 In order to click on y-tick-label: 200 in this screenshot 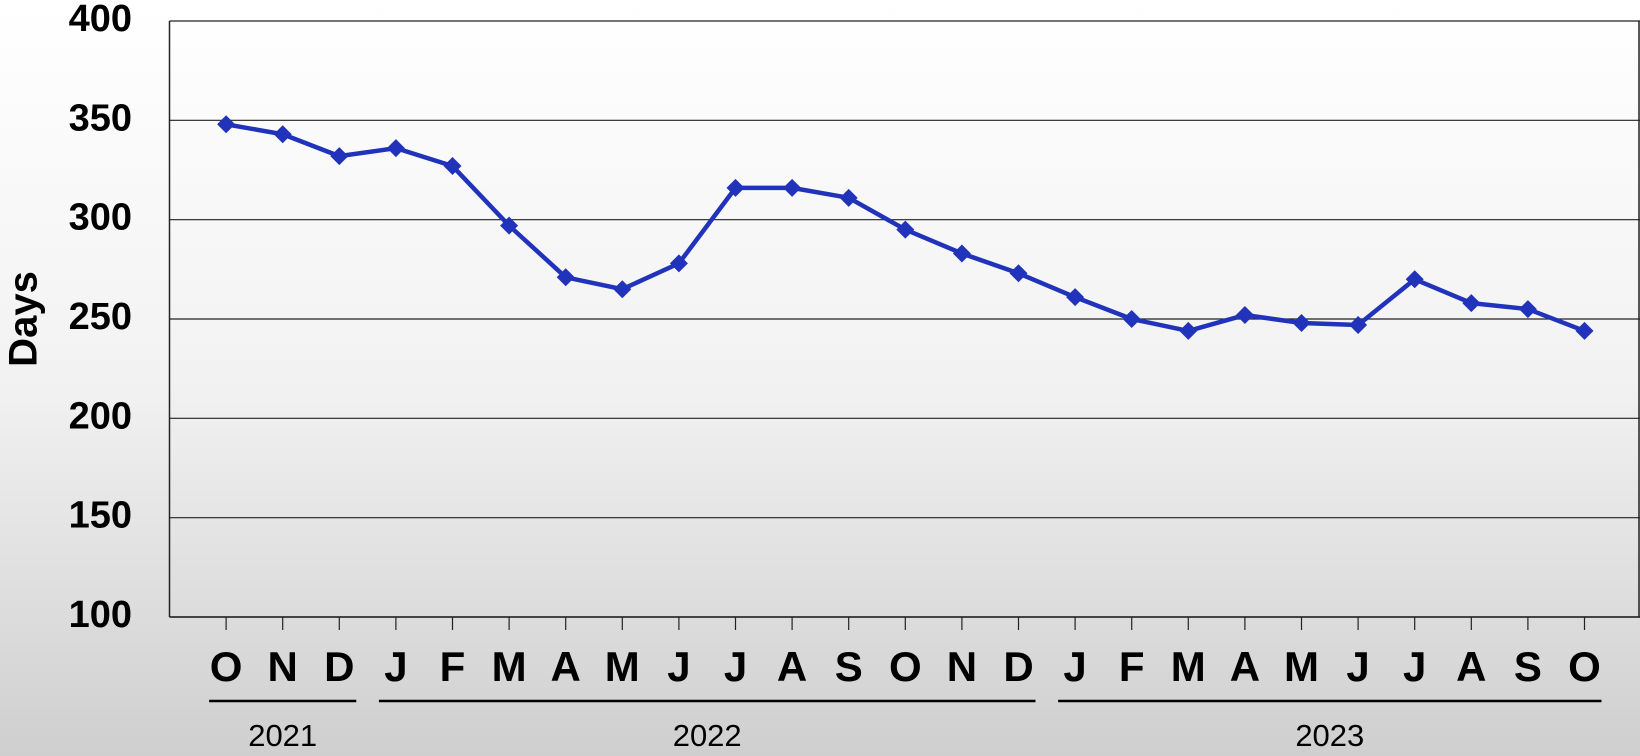, I will do `click(100, 416)`.